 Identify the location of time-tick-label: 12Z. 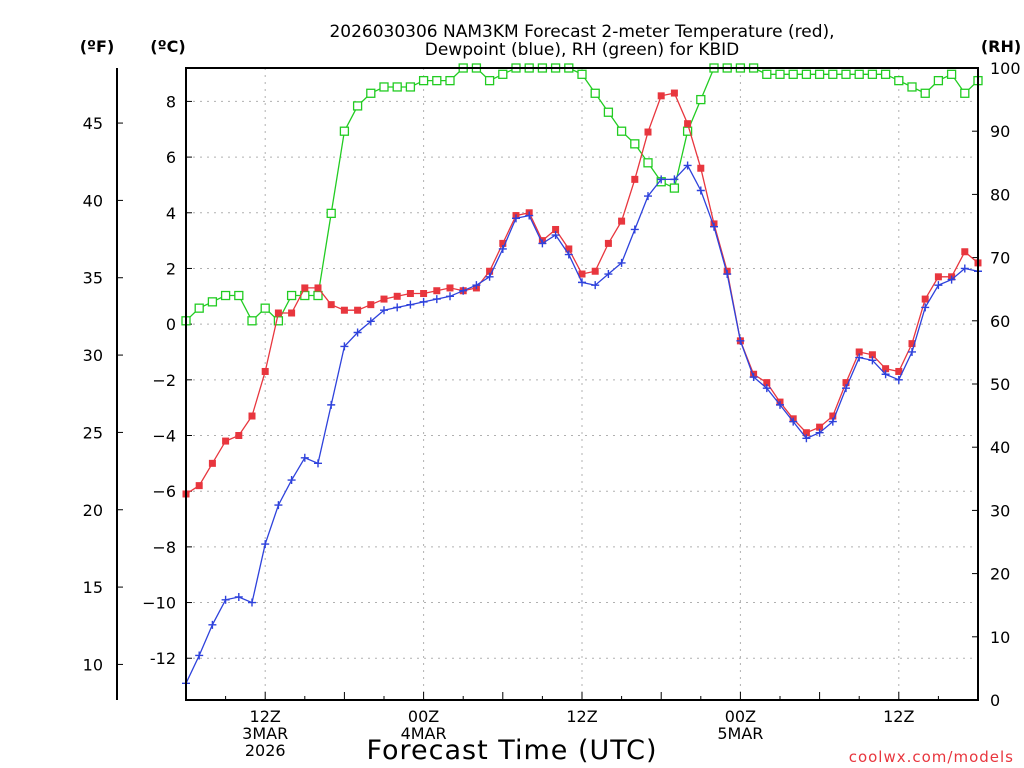
(581, 716).